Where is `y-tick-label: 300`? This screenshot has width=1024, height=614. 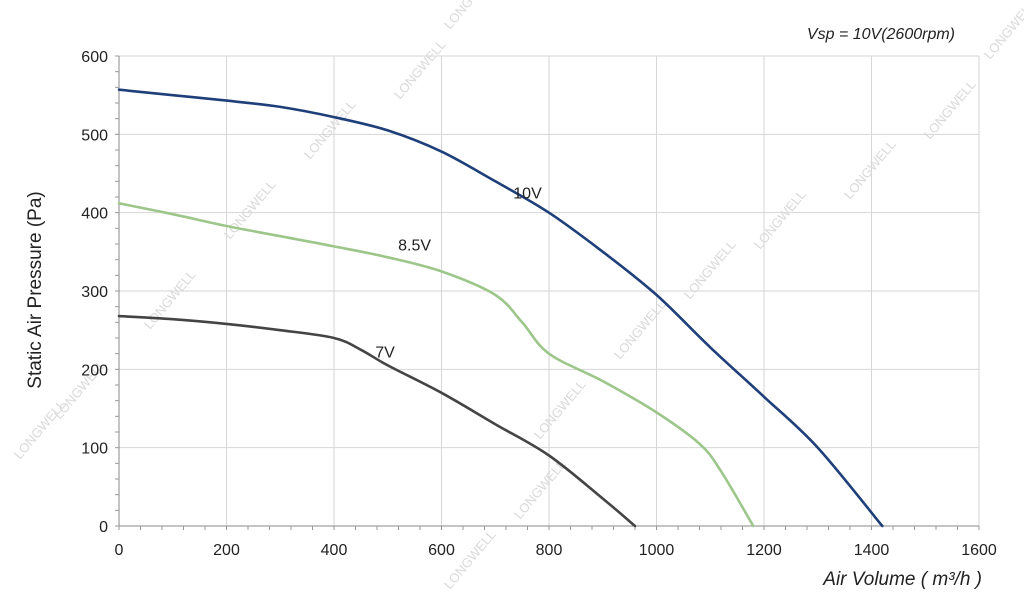 y-tick-label: 300 is located at coordinates (94, 292).